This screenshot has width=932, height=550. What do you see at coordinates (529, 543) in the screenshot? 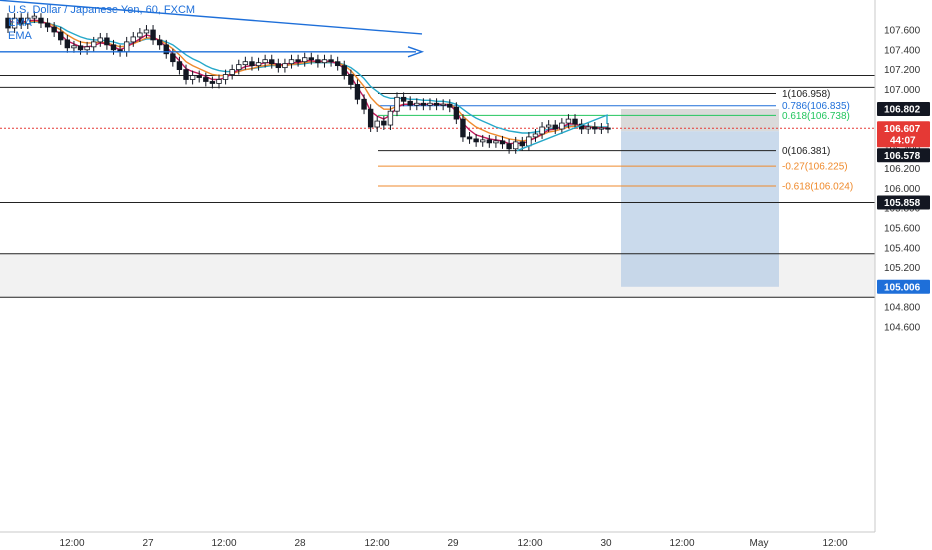
I see `time-tick-6: 12:00` at bounding box center [529, 543].